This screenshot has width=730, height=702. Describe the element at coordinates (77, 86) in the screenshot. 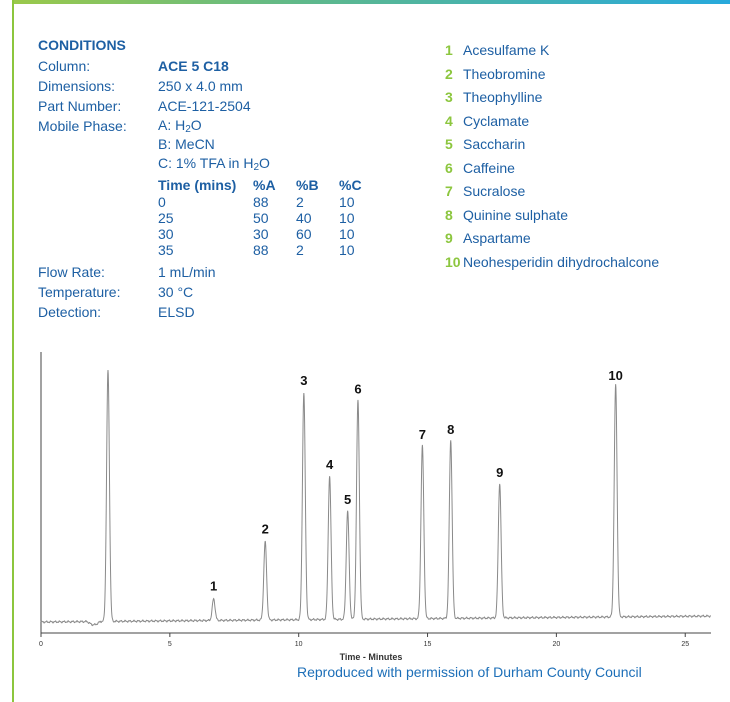

I see `dimensions-label: Dimensions:` at that location.